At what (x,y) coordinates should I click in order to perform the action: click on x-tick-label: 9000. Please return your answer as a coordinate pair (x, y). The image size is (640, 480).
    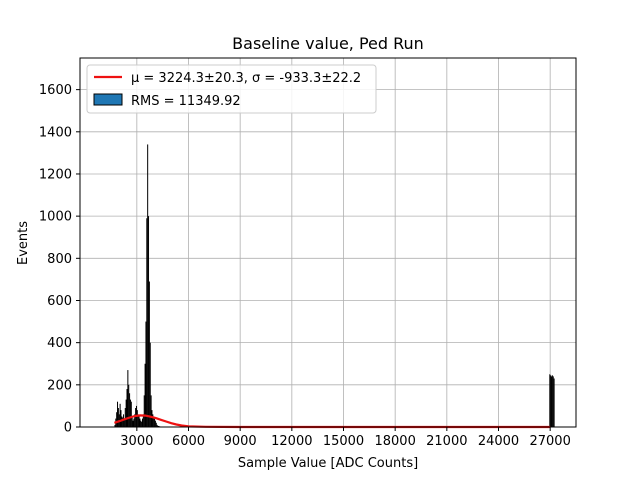
    Looking at the image, I should click on (240, 441).